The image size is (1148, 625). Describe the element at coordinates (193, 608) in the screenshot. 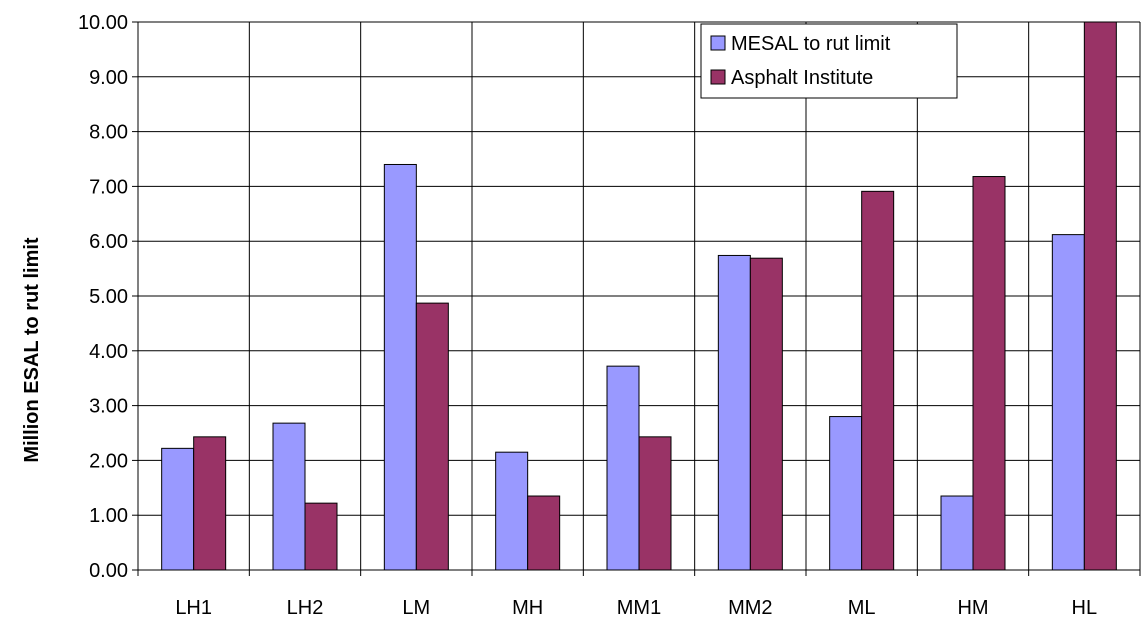

I see `x-tick-label: LH1` at that location.